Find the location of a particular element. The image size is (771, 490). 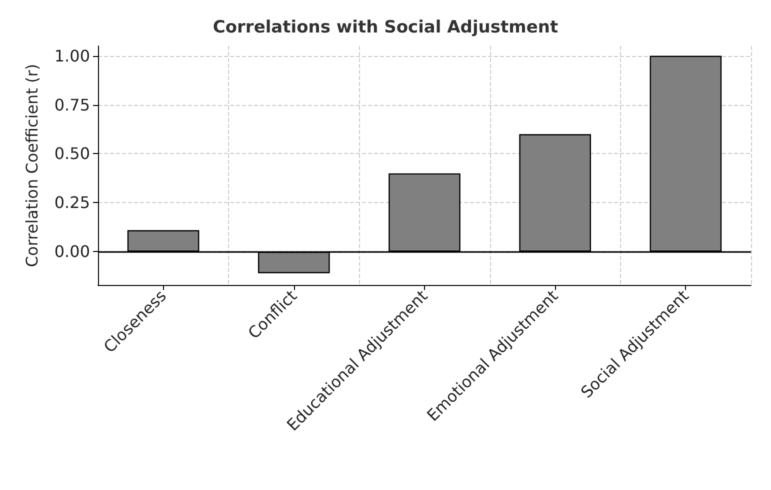

y-tick-label: 1.00 is located at coordinates (72, 56).